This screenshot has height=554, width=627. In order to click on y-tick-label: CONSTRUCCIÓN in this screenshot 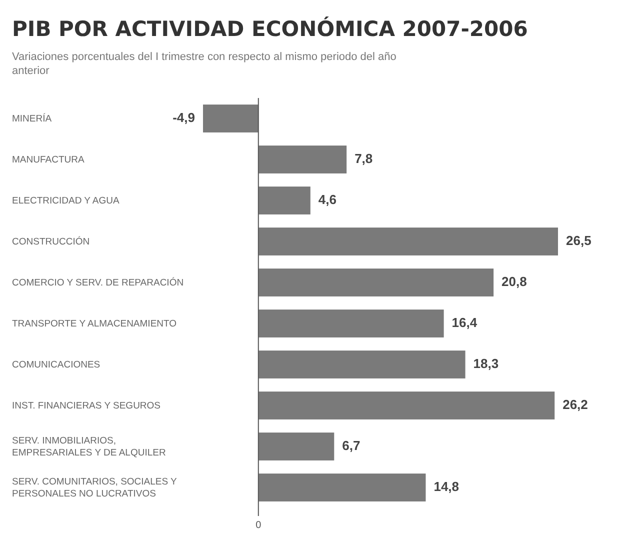, I will do `click(51, 241)`.